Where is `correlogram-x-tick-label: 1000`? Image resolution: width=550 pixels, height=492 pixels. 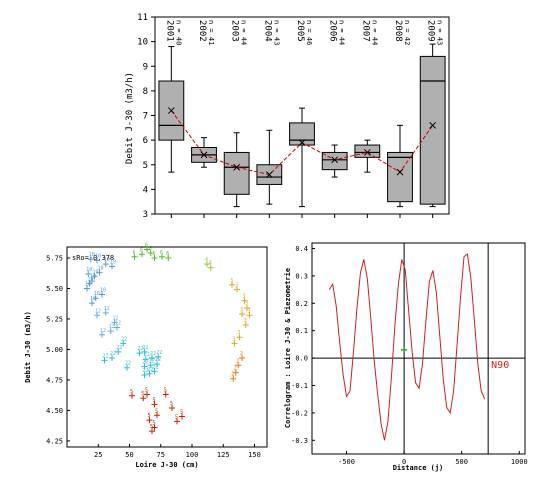 correlogram-x-tick-label: 1000 is located at coordinates (519, 462).